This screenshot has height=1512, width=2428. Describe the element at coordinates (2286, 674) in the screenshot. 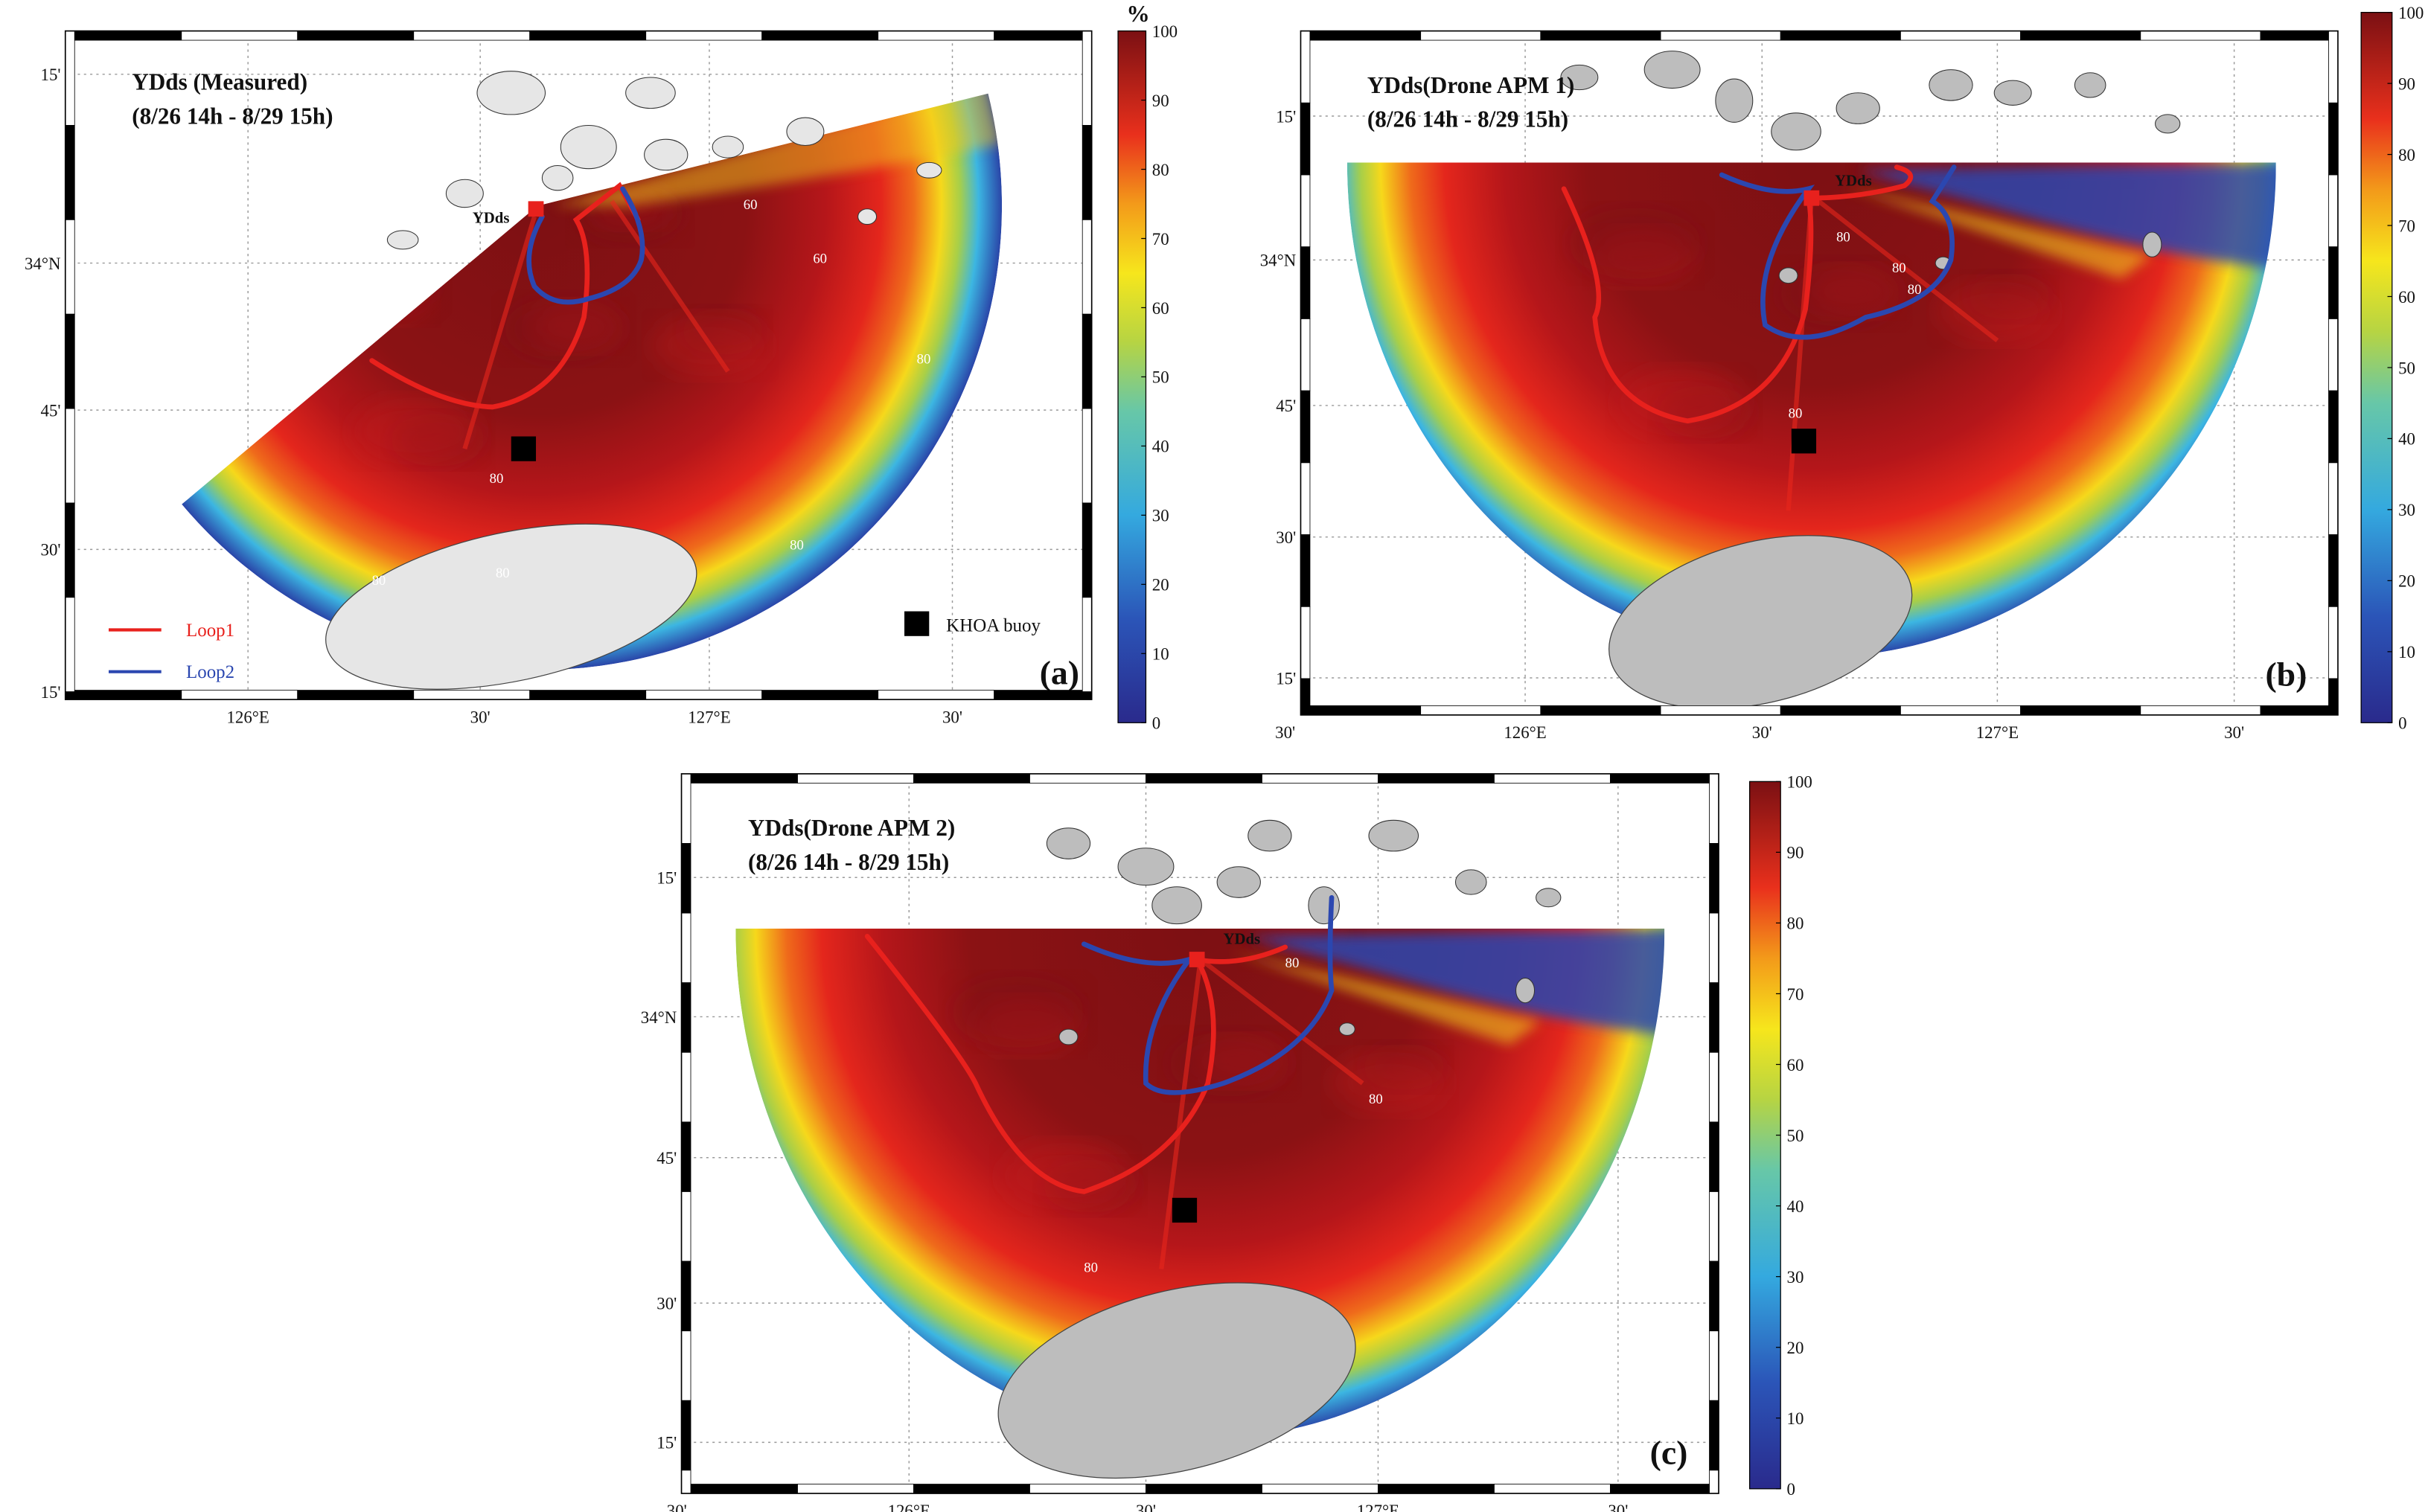

I see `panel-label: (b)` at that location.